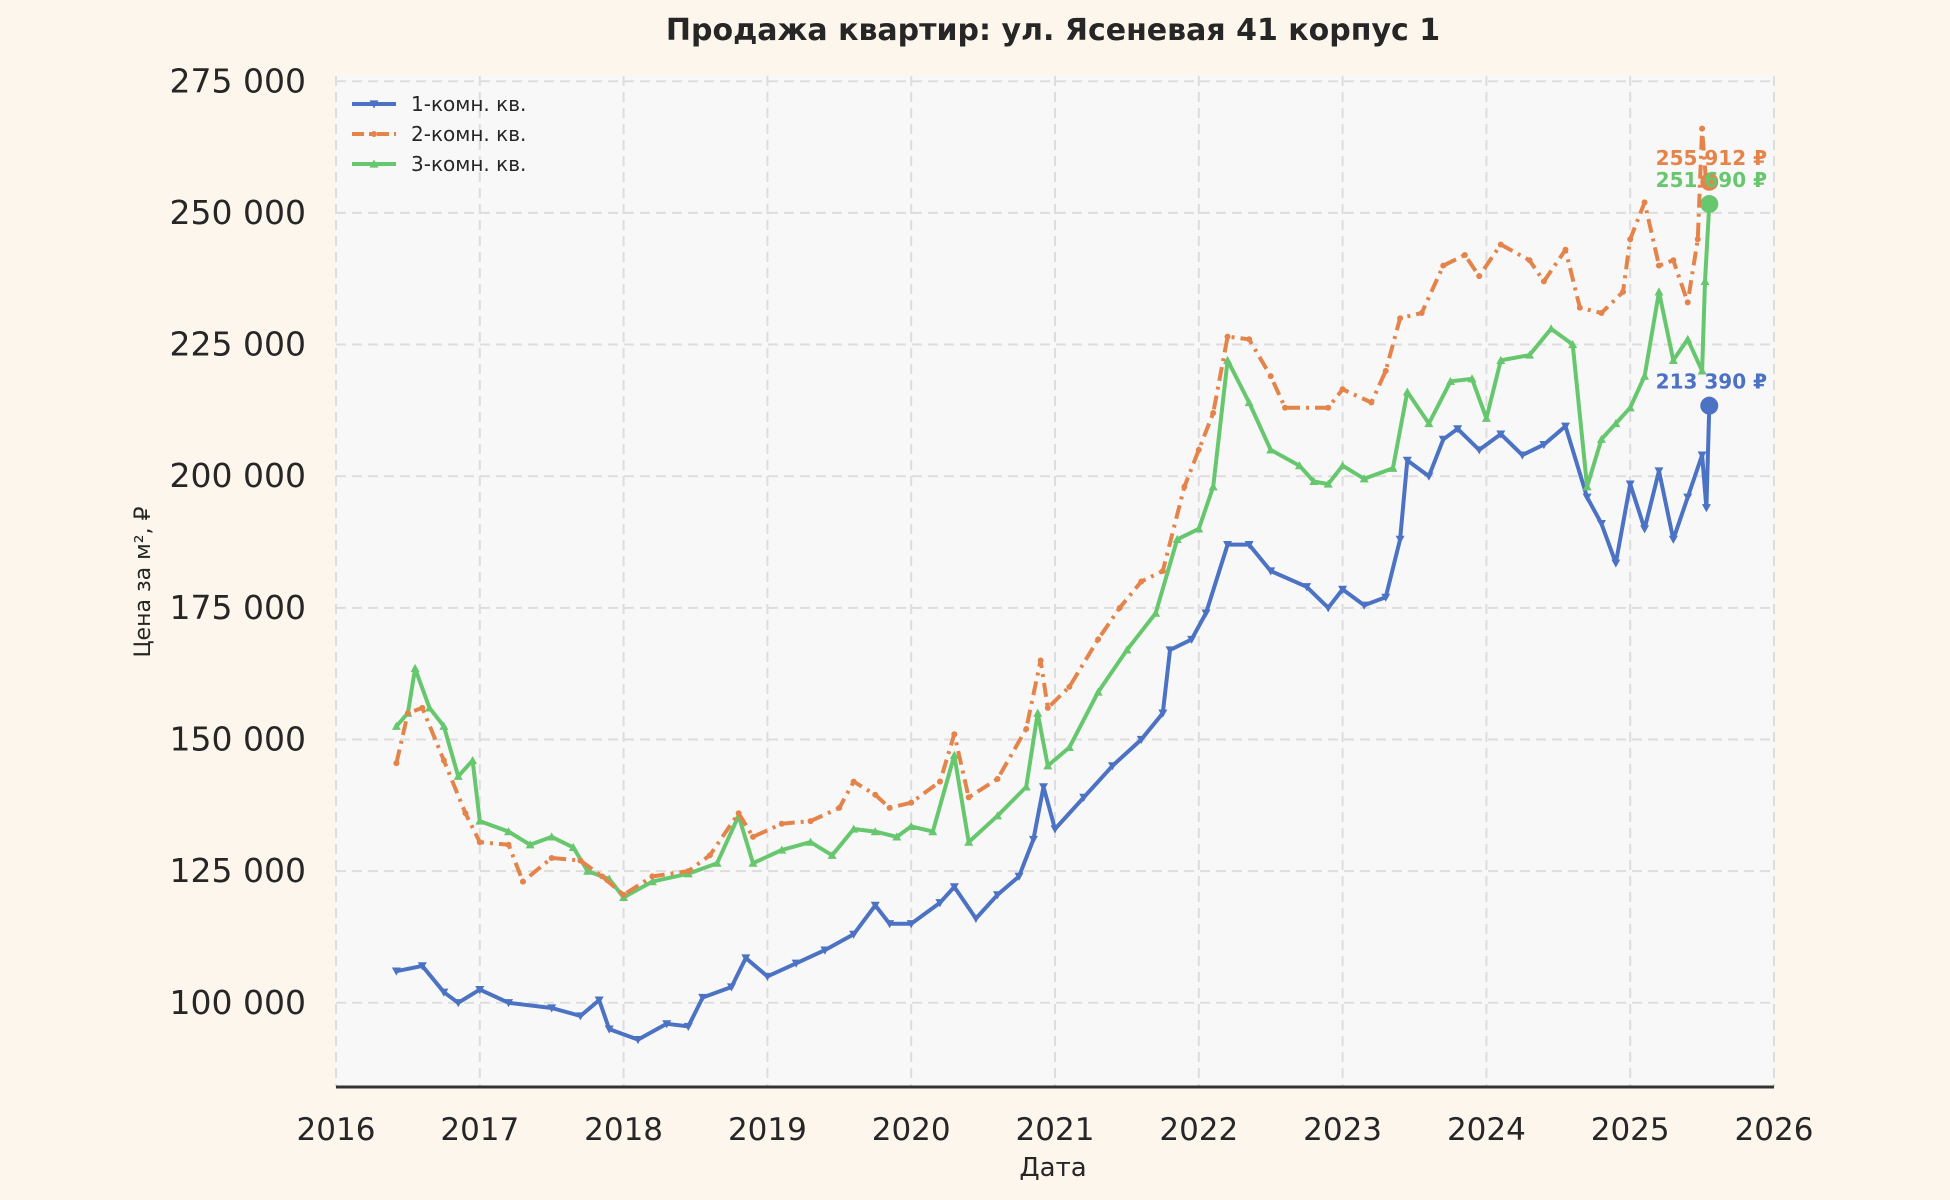  I want to click on last-value-label: 255 912 ₽, so click(1711, 158).